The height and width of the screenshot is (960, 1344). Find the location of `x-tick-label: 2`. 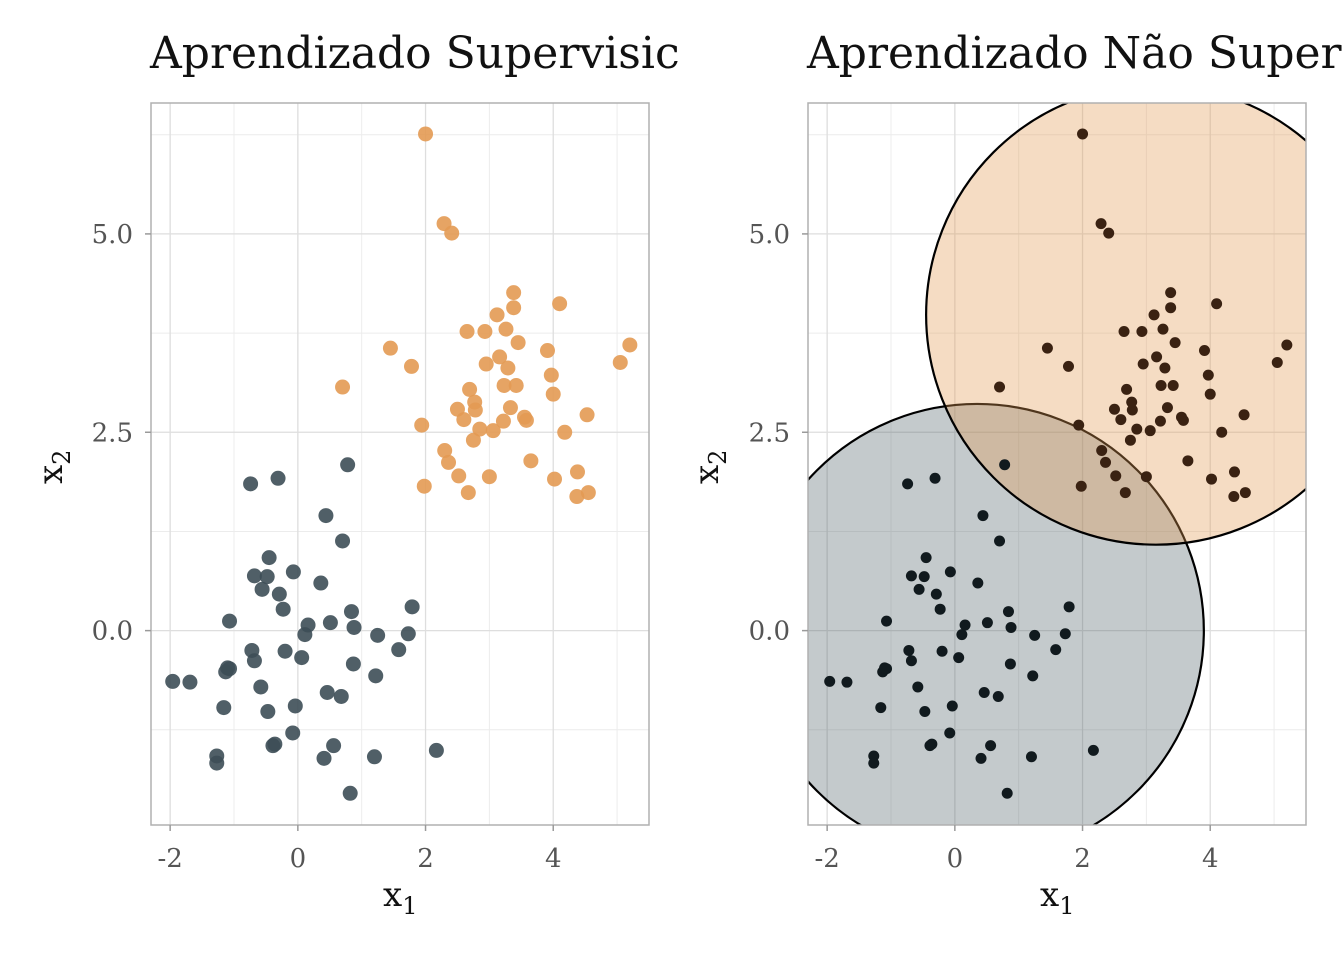

x-tick-label: 2 is located at coordinates (1082, 859).